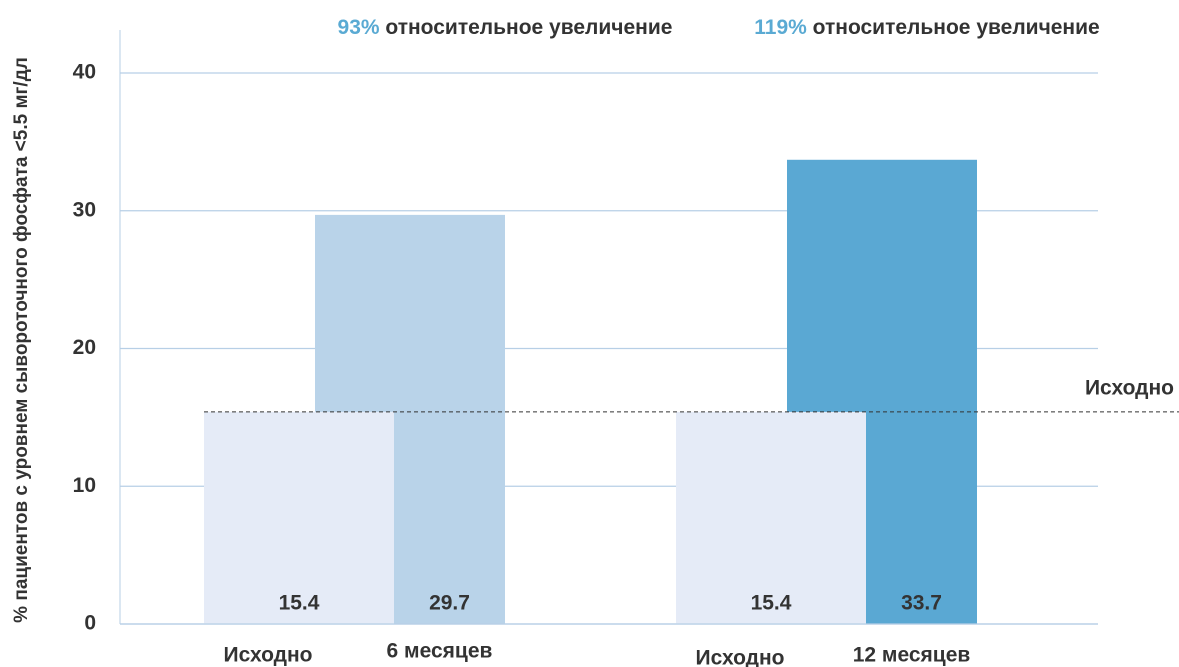 The height and width of the screenshot is (667, 1179). What do you see at coordinates (440, 651) in the screenshot?
I see `x-tick-label: 6 месяцев` at bounding box center [440, 651].